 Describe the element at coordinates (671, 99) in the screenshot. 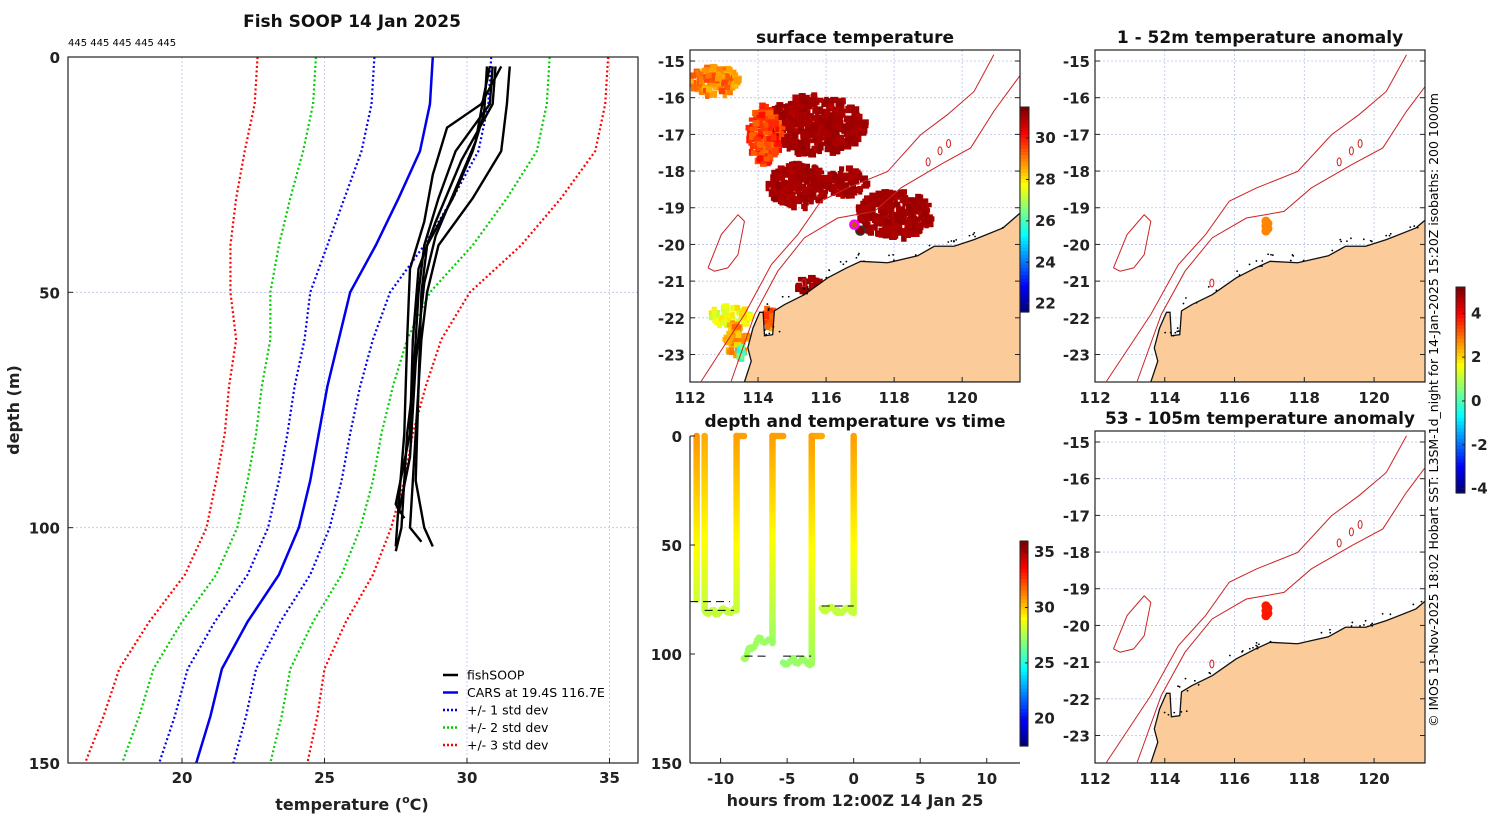

I see `lat-tick-label: -16` at that location.